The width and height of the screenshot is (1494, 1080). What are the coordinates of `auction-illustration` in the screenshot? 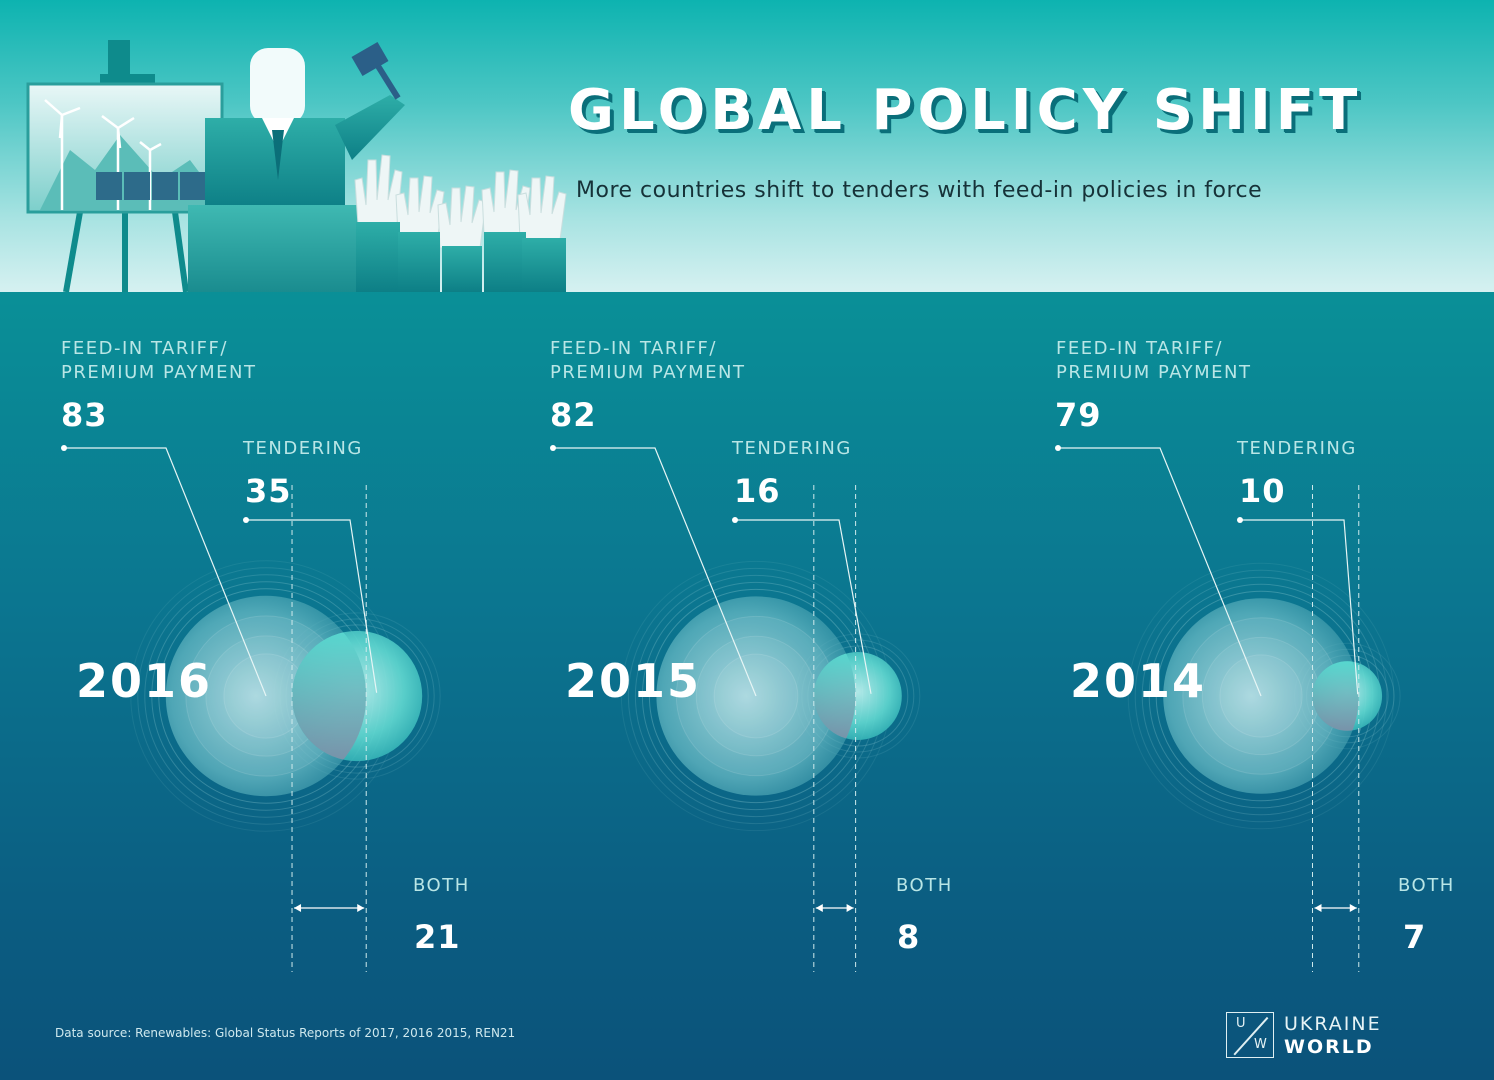 It's located at (296, 166).